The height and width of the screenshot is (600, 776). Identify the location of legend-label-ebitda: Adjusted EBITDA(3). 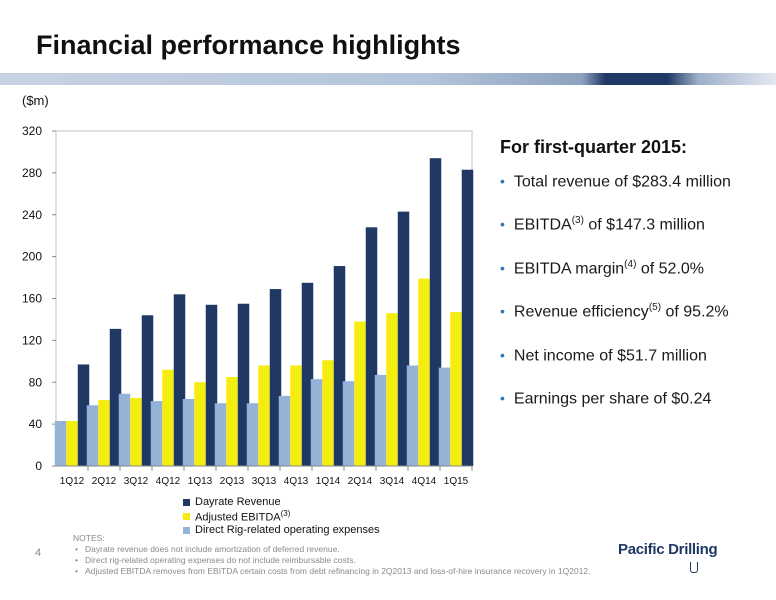
(243, 516).